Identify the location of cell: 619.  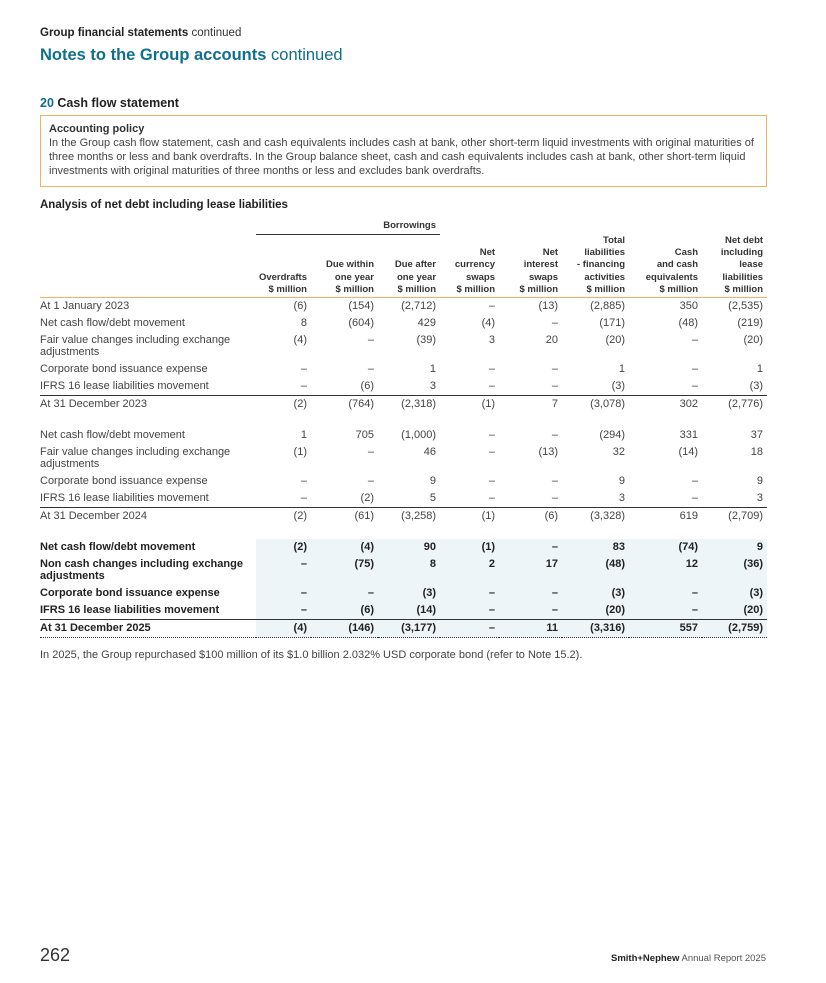
(666, 516).